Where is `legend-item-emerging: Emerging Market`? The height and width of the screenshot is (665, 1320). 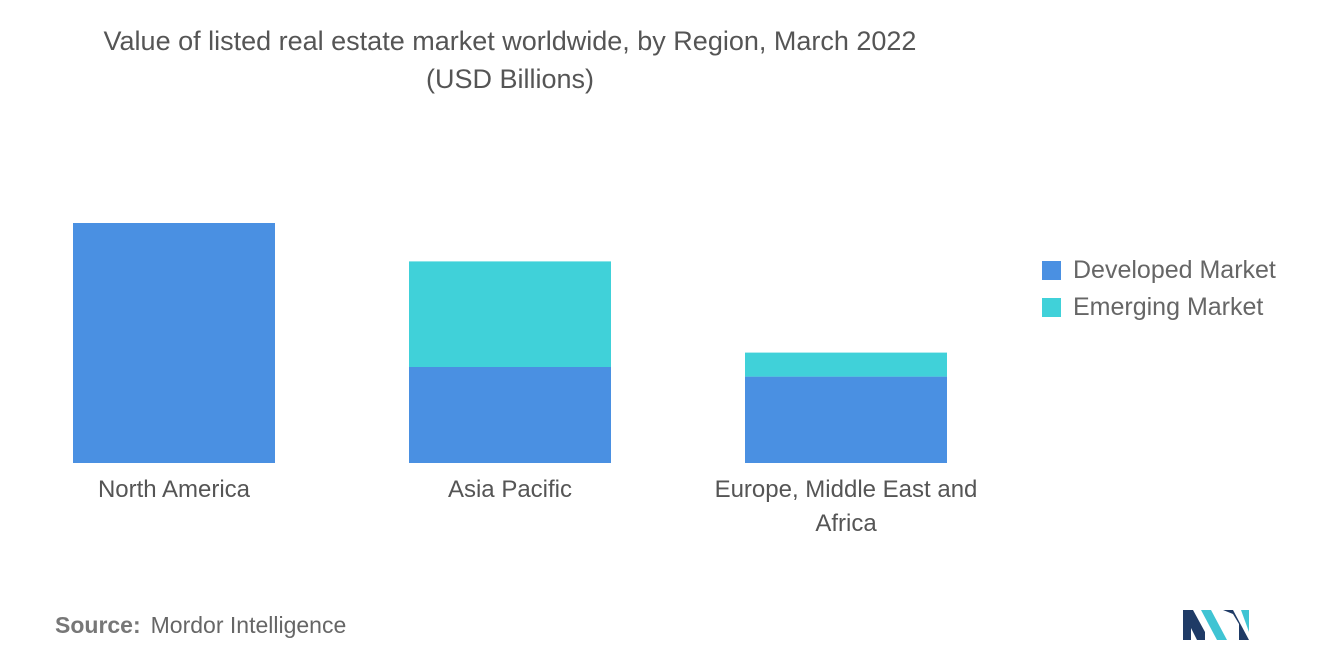 legend-item-emerging: Emerging Market is located at coordinates (1159, 307).